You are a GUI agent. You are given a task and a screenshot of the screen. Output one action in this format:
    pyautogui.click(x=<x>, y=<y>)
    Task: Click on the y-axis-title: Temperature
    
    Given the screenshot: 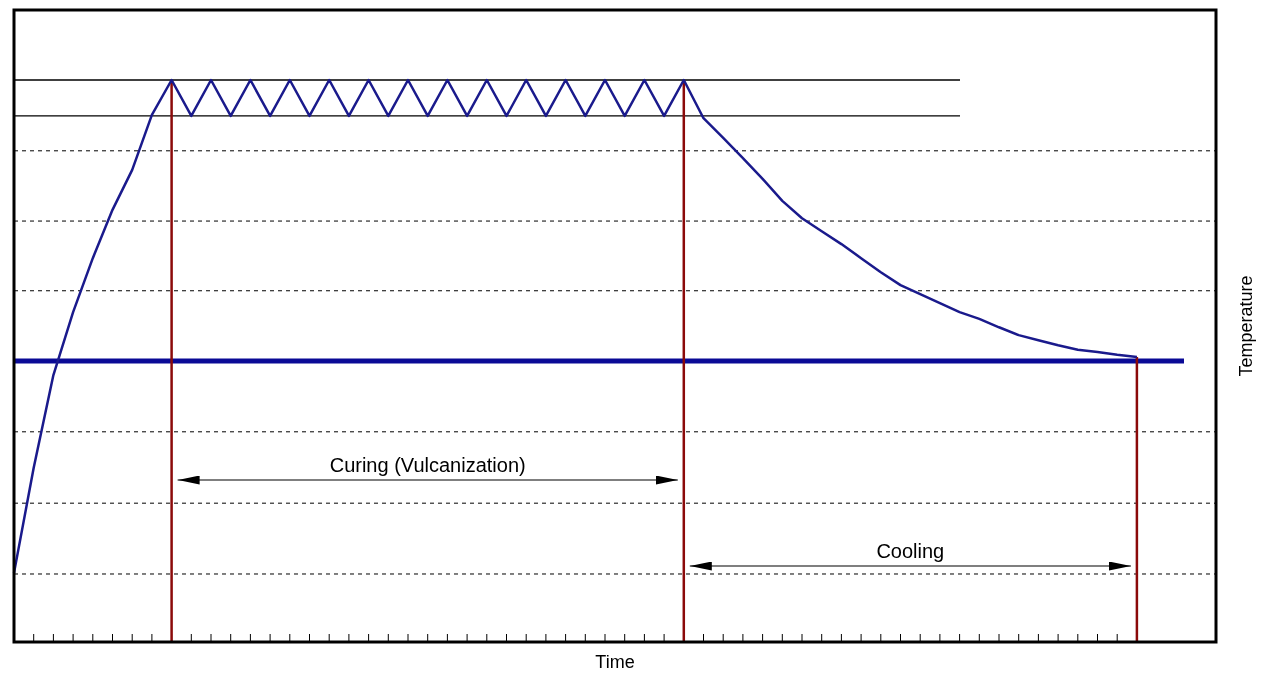 What is the action you would take?
    pyautogui.click(x=1246, y=326)
    